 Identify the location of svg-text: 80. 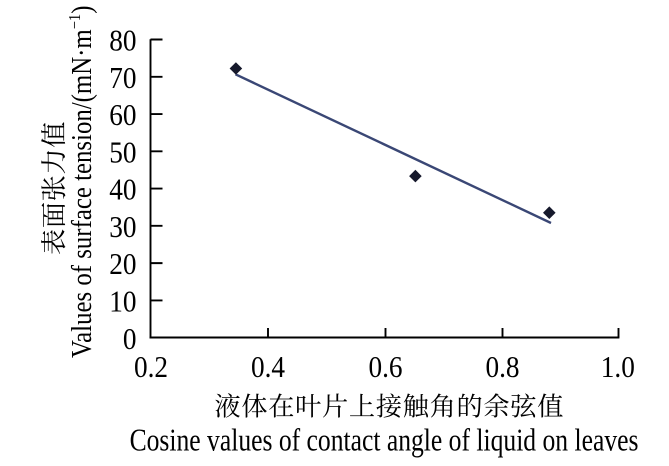
(122, 41).